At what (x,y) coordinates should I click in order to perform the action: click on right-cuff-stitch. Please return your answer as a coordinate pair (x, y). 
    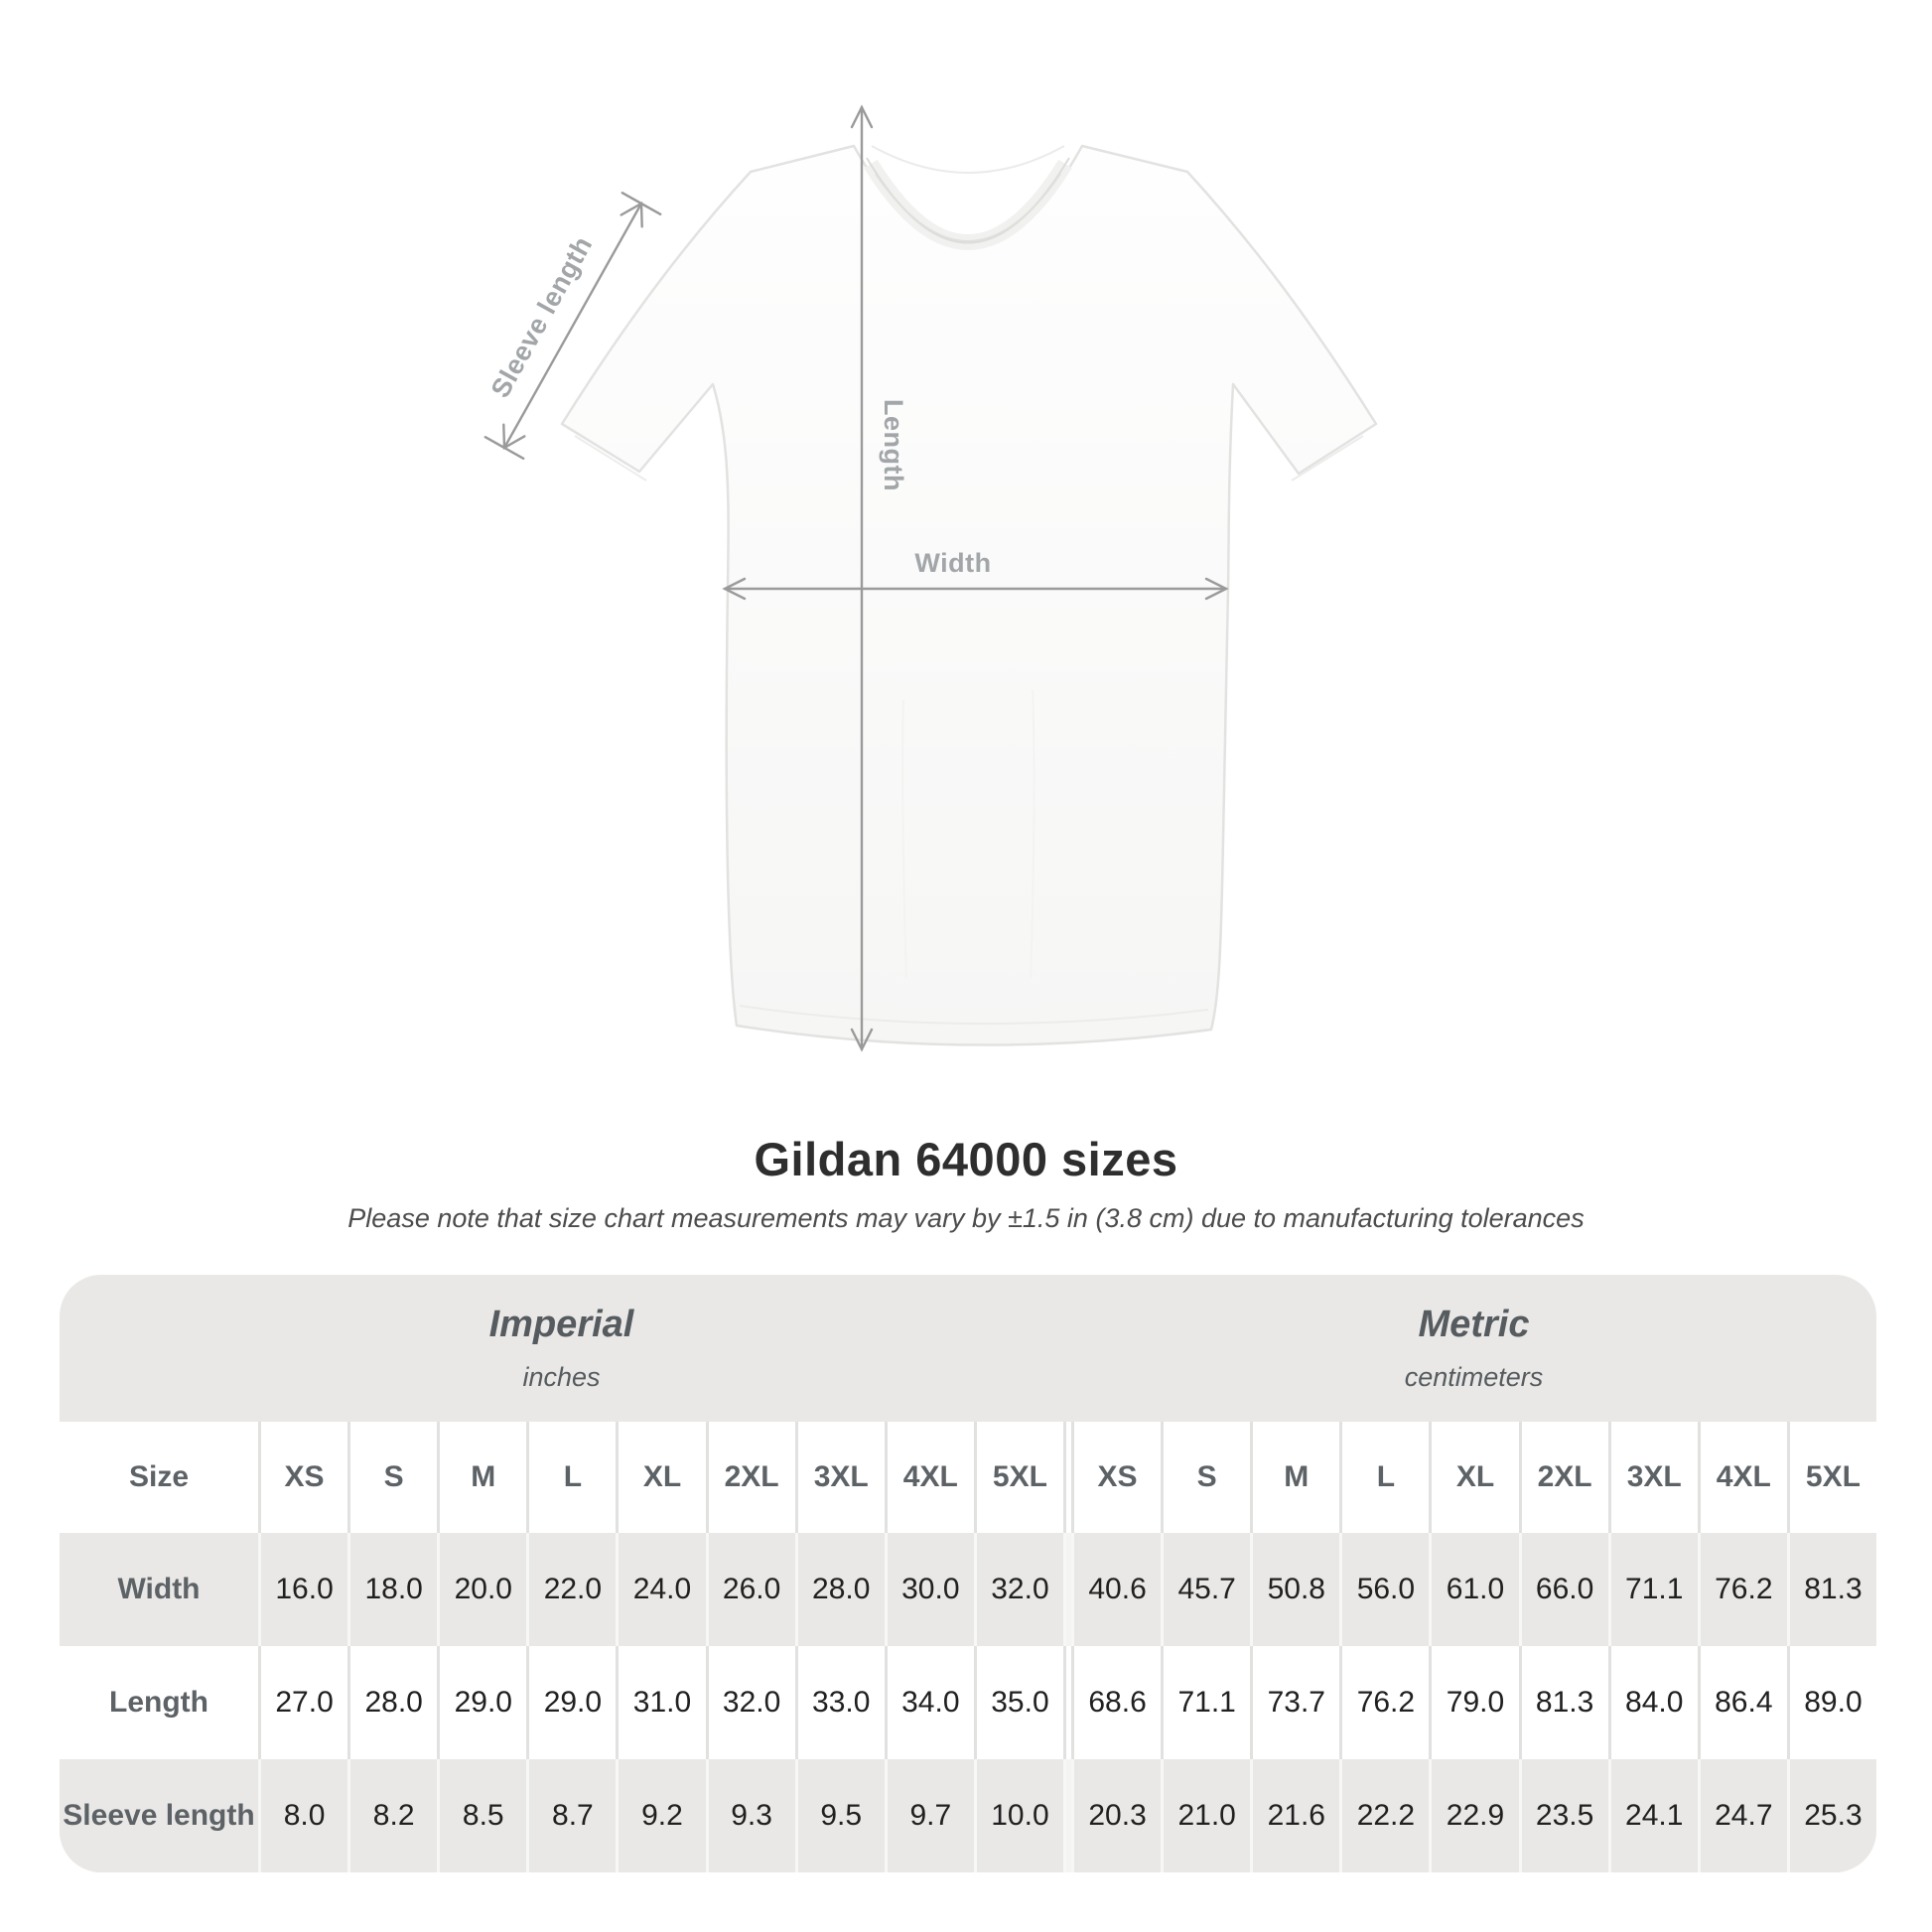
    Looking at the image, I should click on (1327, 458).